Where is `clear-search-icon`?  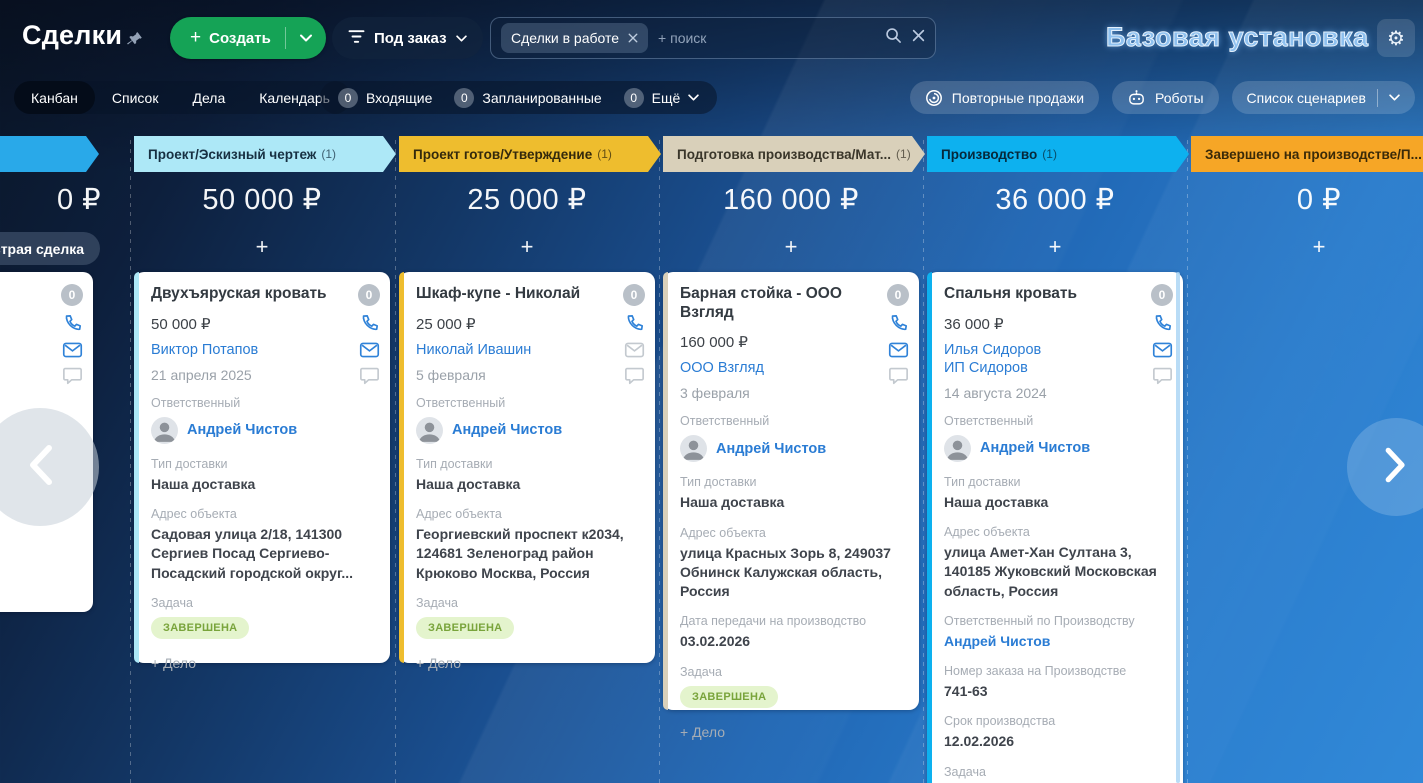
clear-search-icon is located at coordinates (918, 38).